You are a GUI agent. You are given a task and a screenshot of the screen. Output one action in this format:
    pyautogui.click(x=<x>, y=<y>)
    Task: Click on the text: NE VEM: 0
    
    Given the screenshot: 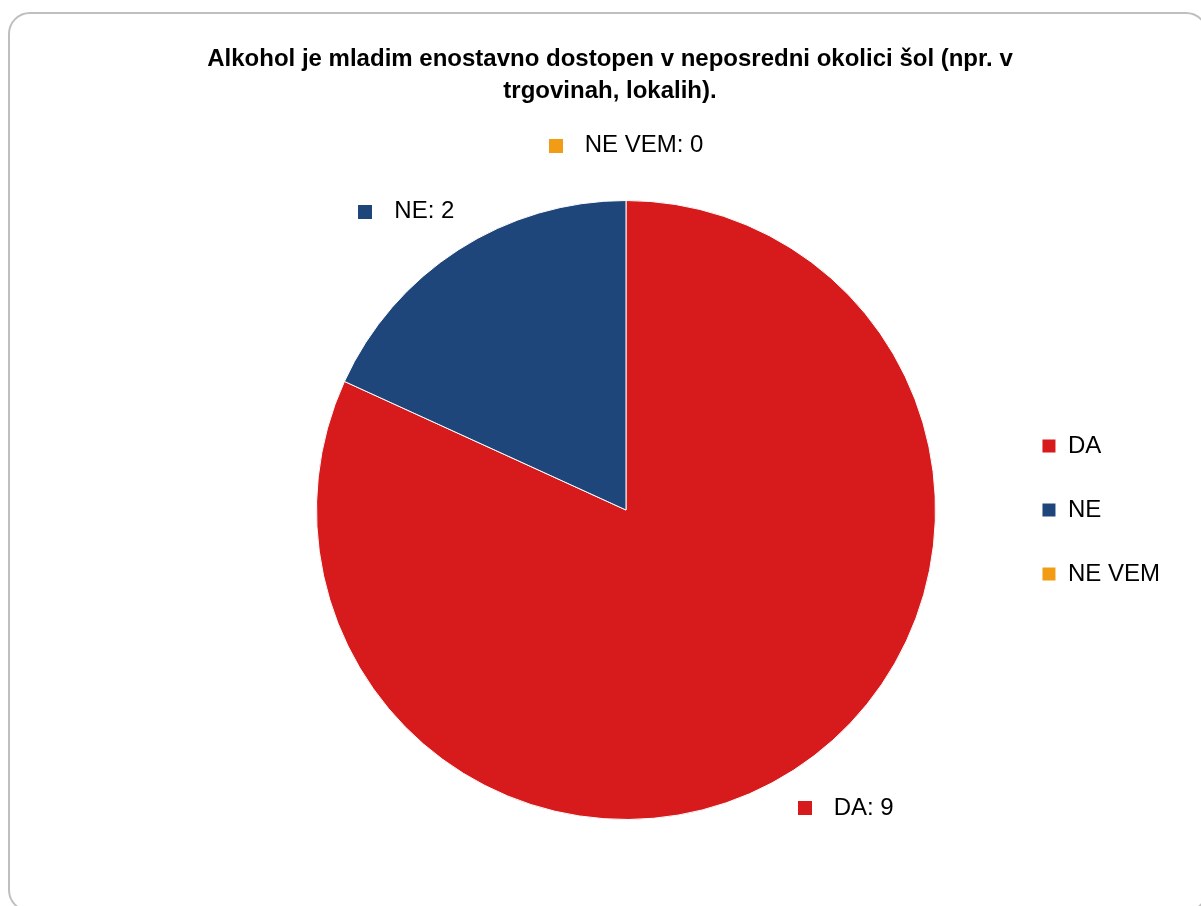 What is the action you would take?
    pyautogui.click(x=644, y=144)
    